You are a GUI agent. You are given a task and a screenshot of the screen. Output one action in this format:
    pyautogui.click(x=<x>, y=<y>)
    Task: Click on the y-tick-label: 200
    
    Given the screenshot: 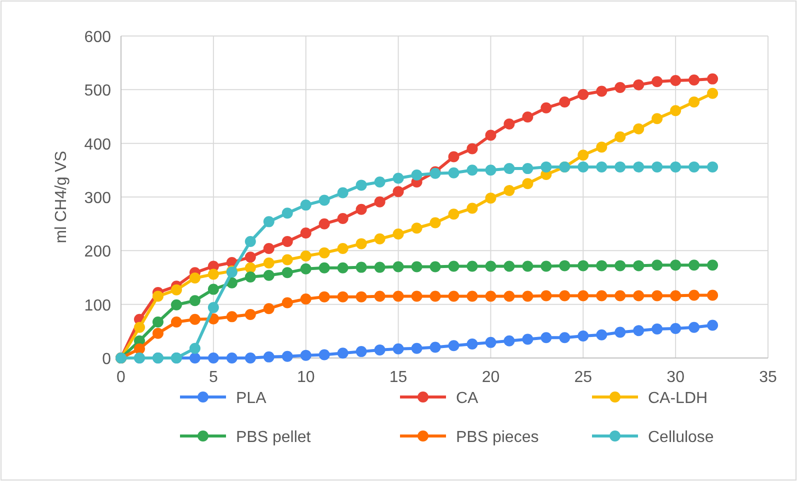 What is the action you would take?
    pyautogui.click(x=98, y=252)
    